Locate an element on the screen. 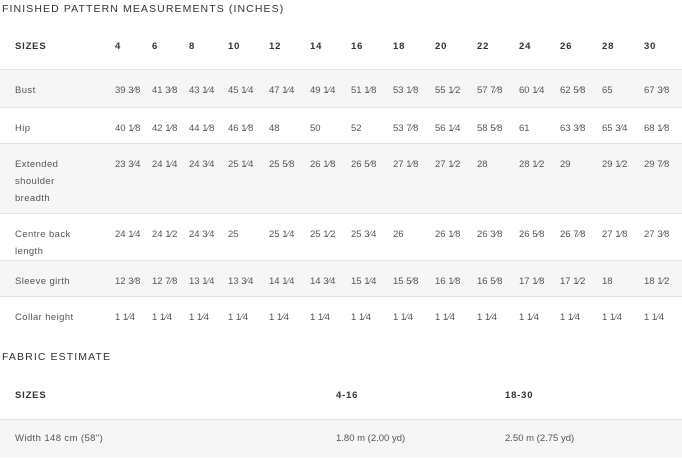 This screenshot has width=682, height=459. measurement-value: 27 1⁄2 is located at coordinates (448, 164).